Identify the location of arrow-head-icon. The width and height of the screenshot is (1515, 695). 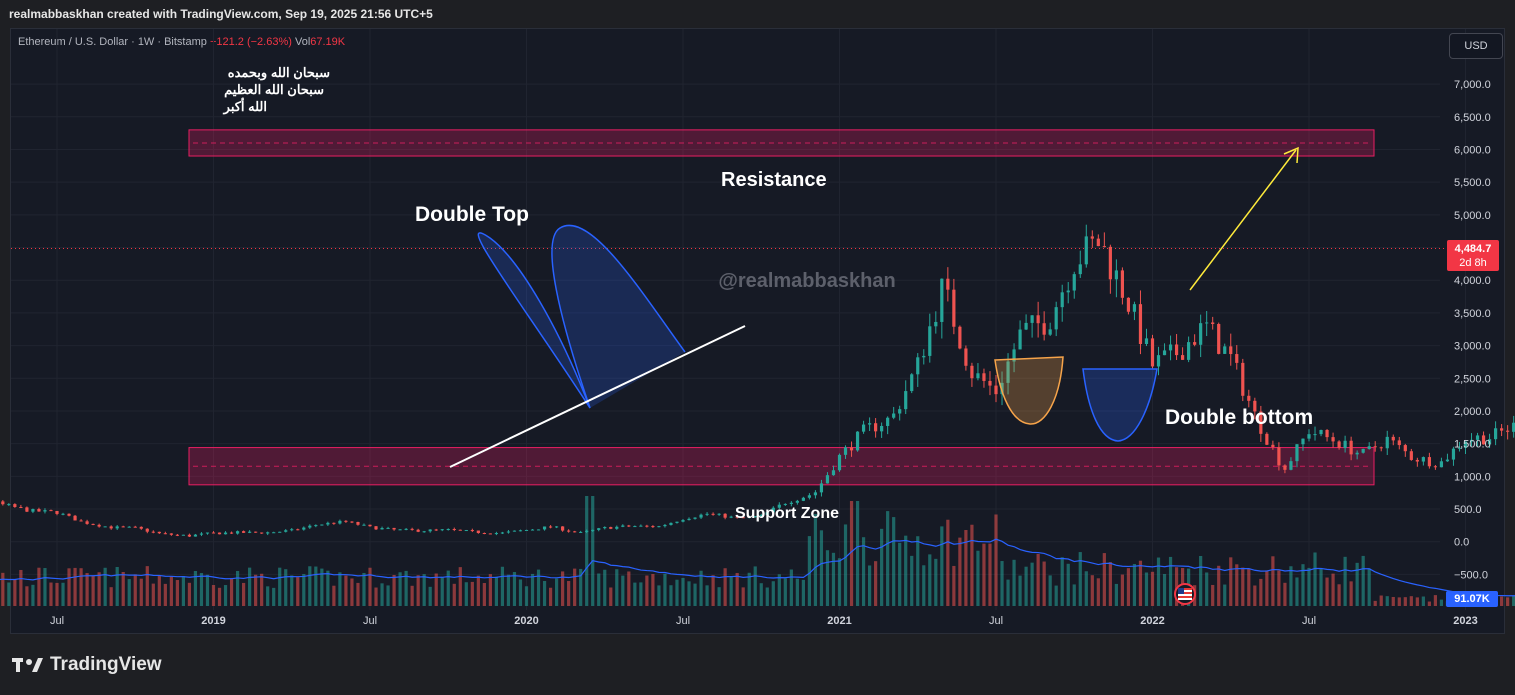
(1291, 155).